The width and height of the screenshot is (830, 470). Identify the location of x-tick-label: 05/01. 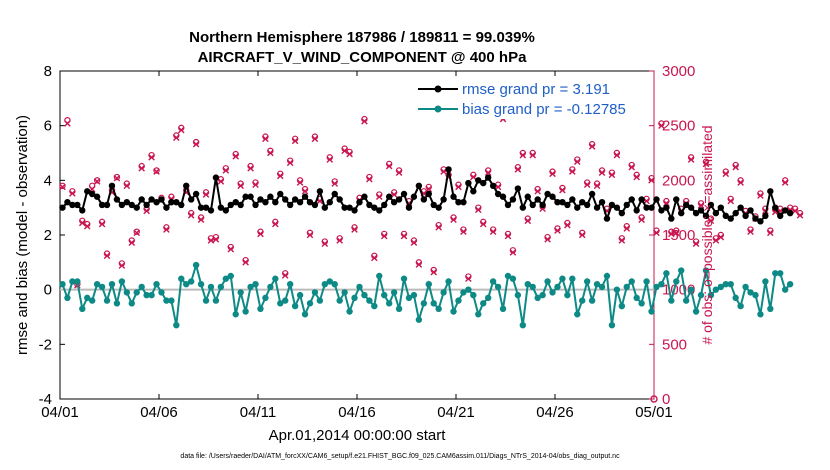
(654, 412).